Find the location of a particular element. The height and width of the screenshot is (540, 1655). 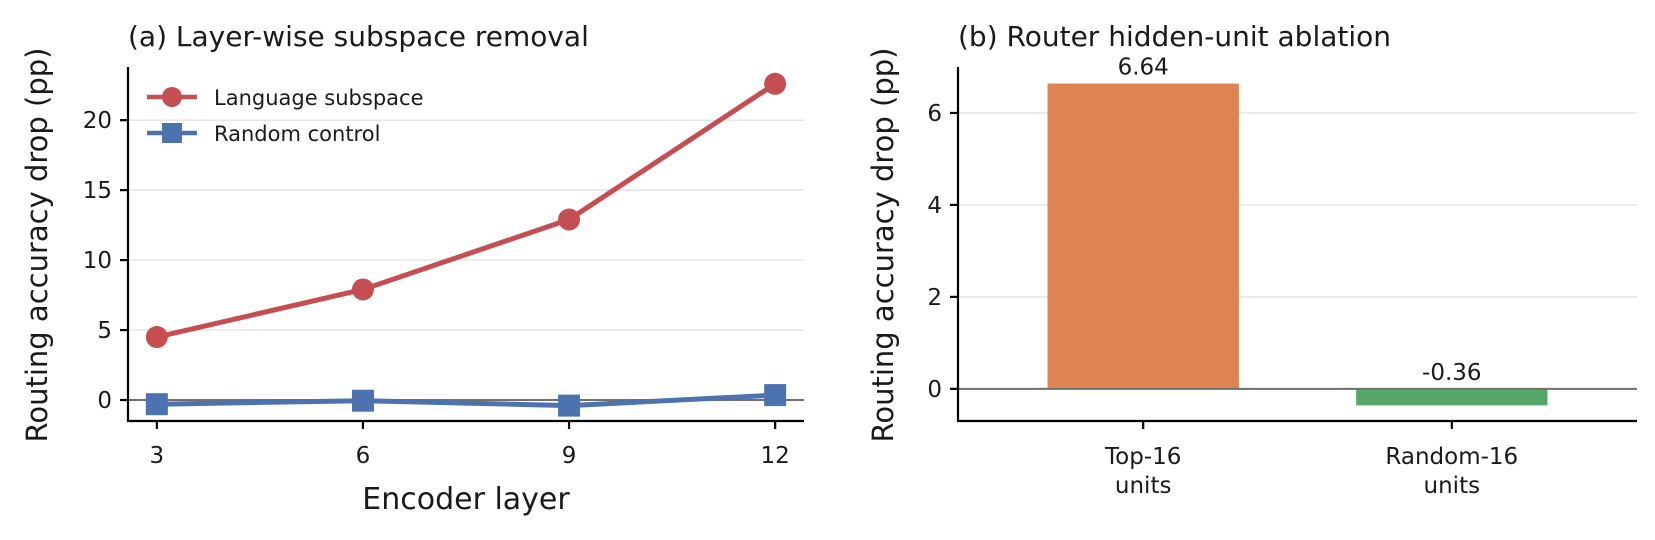

legend-marker-language-subspace is located at coordinates (172, 97).